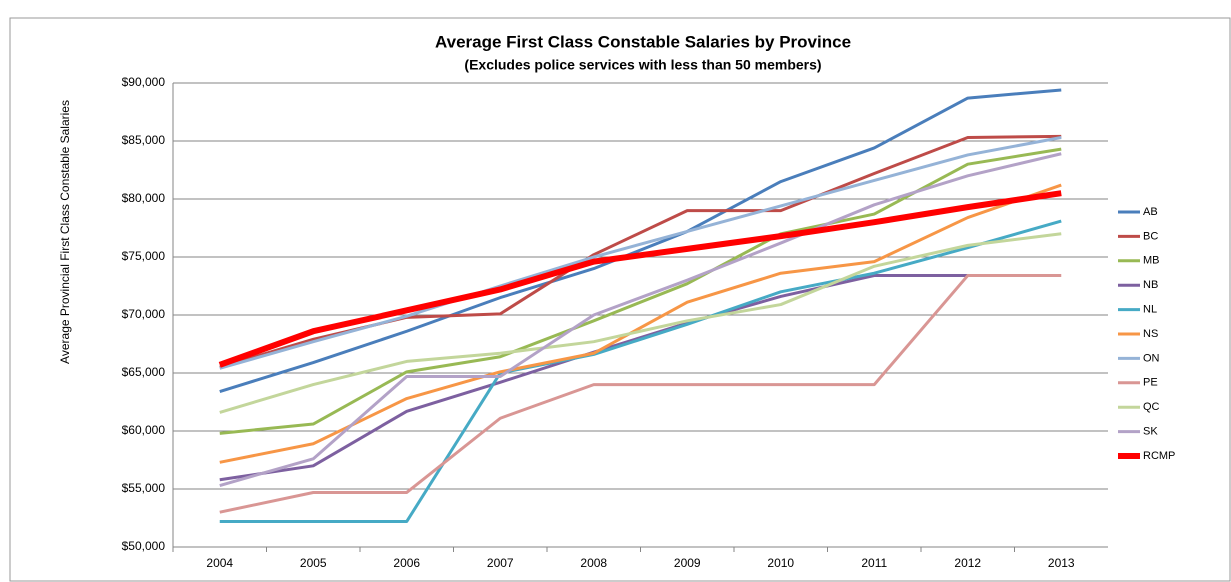 The height and width of the screenshot is (582, 1231). What do you see at coordinates (144, 314) in the screenshot?
I see `y-tick-label: $70,000` at bounding box center [144, 314].